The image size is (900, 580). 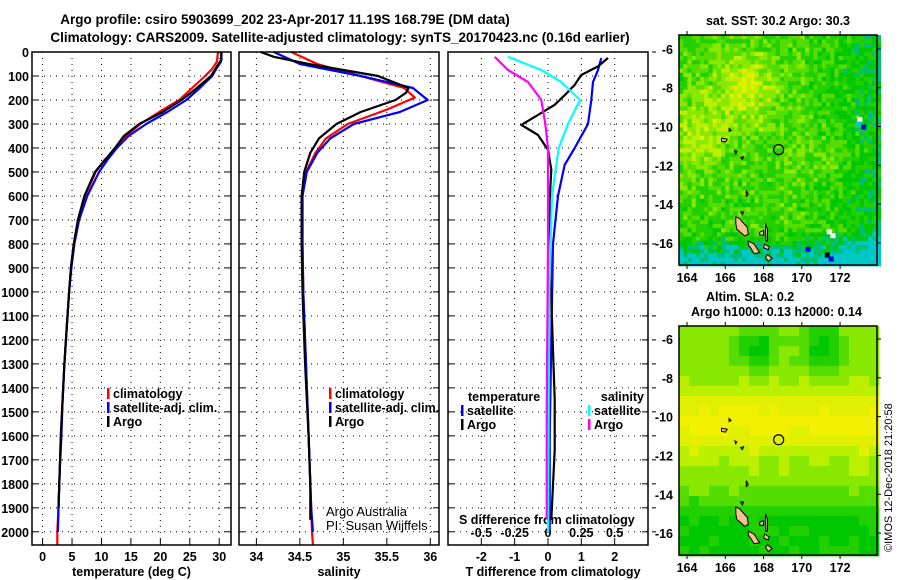 What do you see at coordinates (18, 149) in the screenshot?
I see `depth-tick-label: 400` at bounding box center [18, 149].